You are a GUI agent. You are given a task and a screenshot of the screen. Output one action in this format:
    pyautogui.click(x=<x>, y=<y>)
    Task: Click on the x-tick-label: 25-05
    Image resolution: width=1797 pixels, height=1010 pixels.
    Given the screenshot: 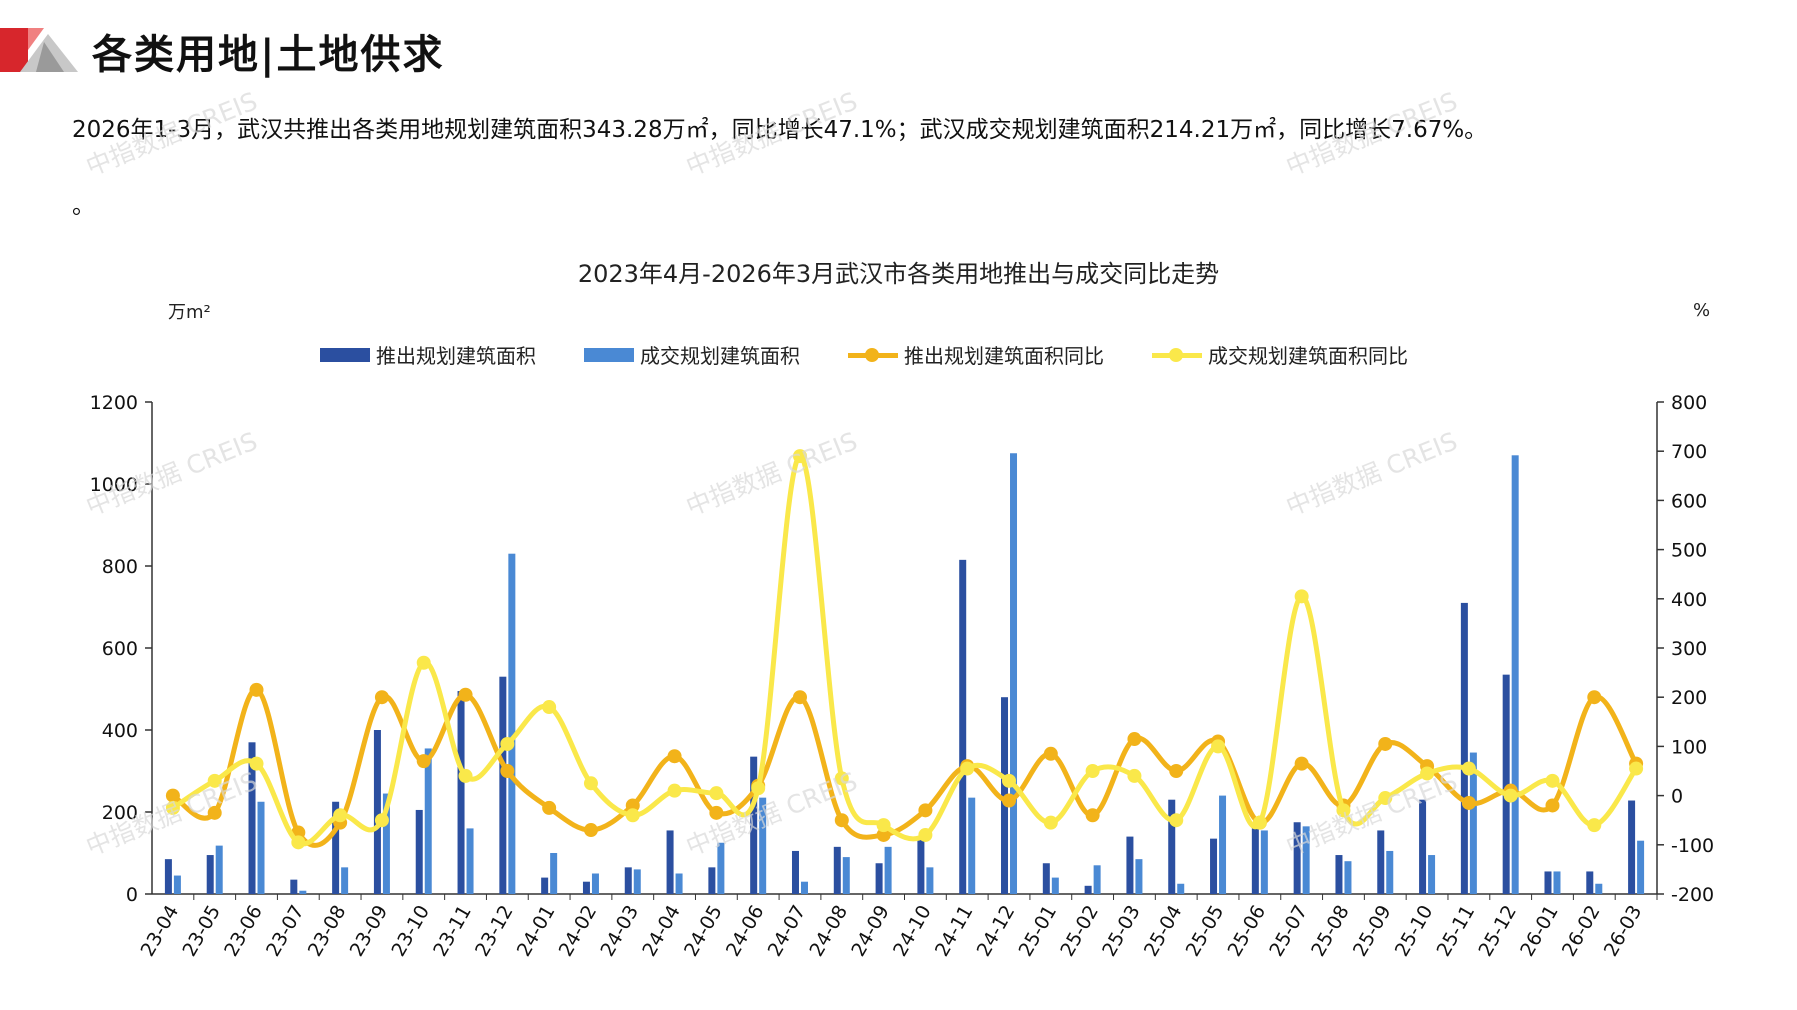 What is the action you would take?
    pyautogui.click(x=1205, y=931)
    